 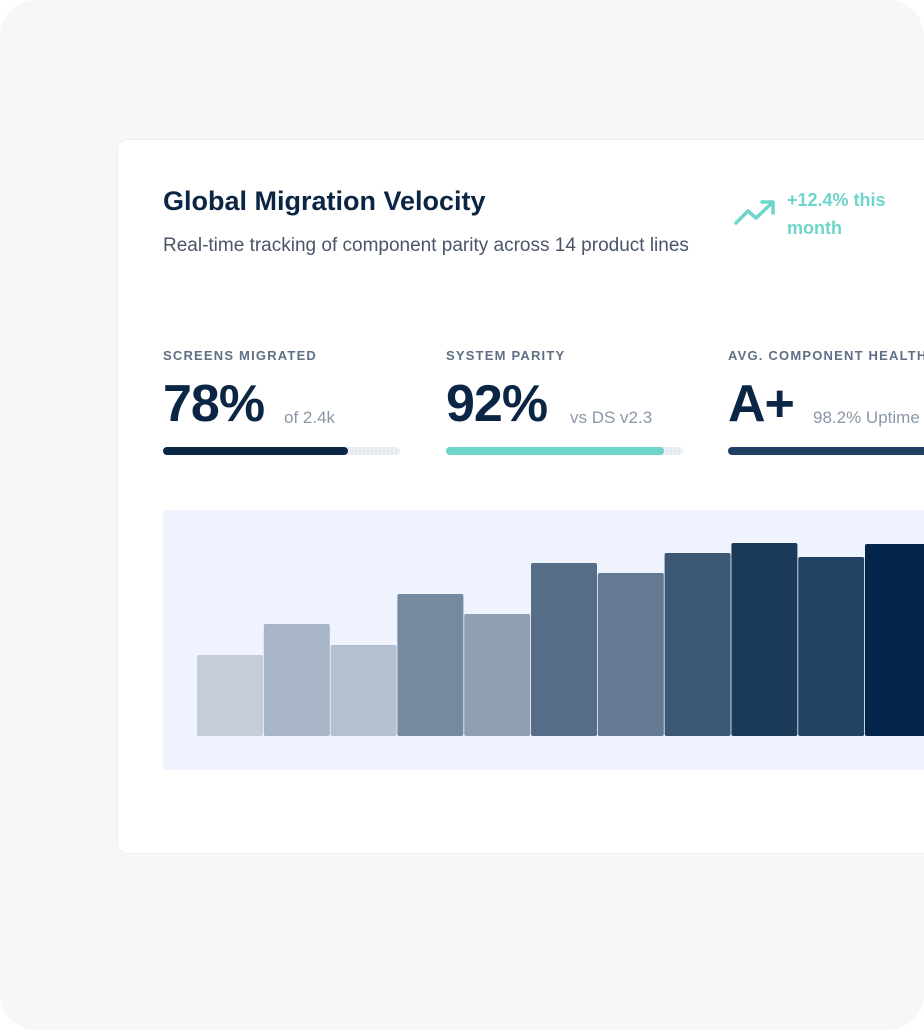 What do you see at coordinates (310, 417) in the screenshot?
I see `metric-detail: of 2.4k` at bounding box center [310, 417].